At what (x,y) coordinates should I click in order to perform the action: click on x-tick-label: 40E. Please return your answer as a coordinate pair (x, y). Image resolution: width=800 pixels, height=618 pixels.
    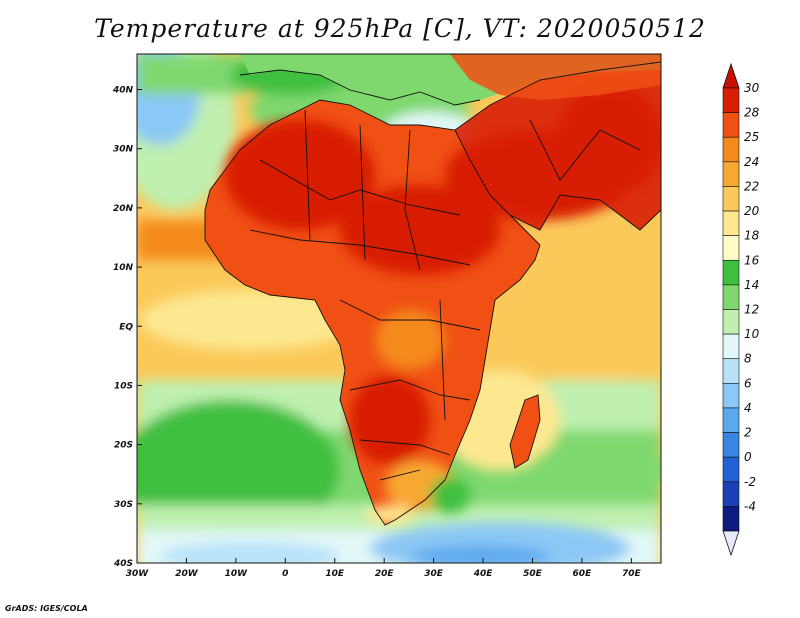
    Looking at the image, I should click on (483, 574).